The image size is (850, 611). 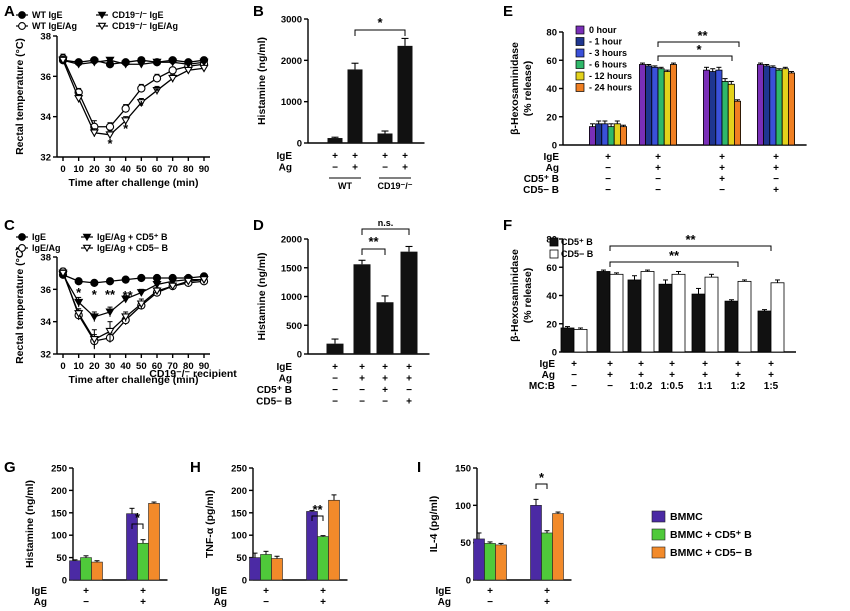 I want to click on y-tick-label: 1500, so click(x=291, y=268).